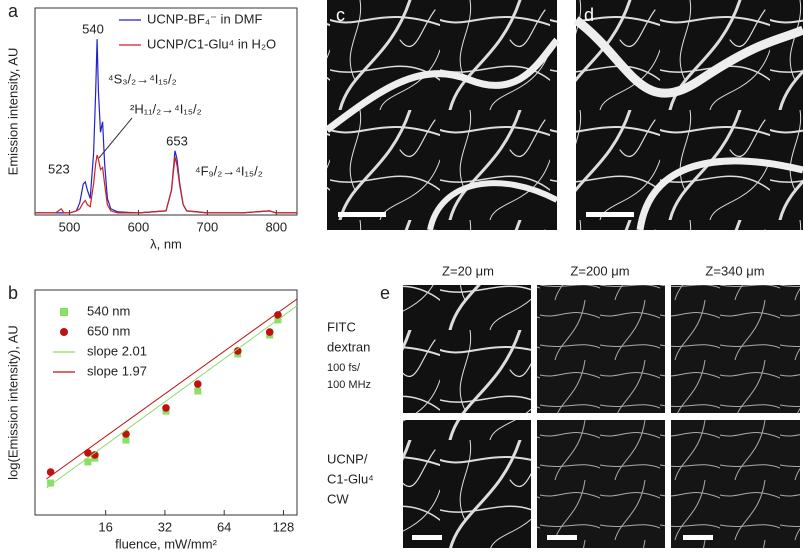 The height and width of the screenshot is (558, 803). I want to click on panel-d: d, so click(688, 115).